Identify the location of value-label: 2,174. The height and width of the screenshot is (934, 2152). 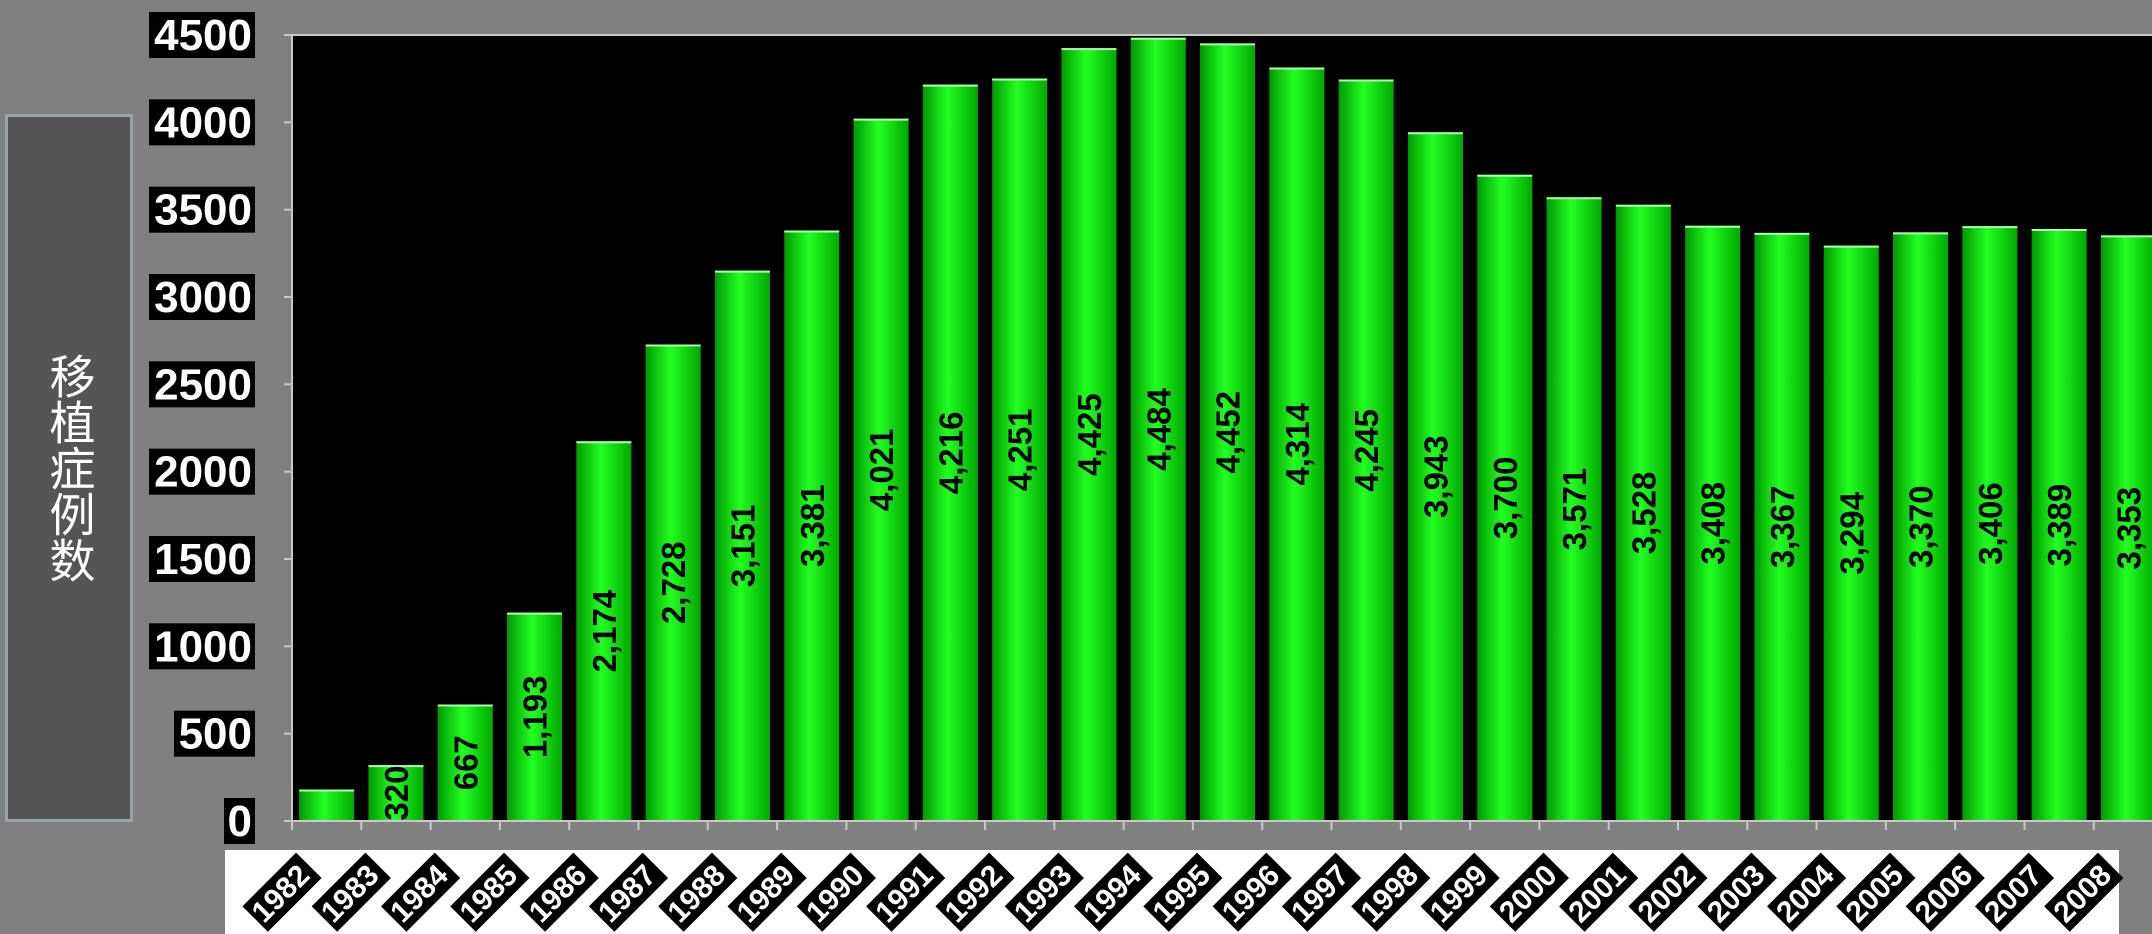
(604, 630).